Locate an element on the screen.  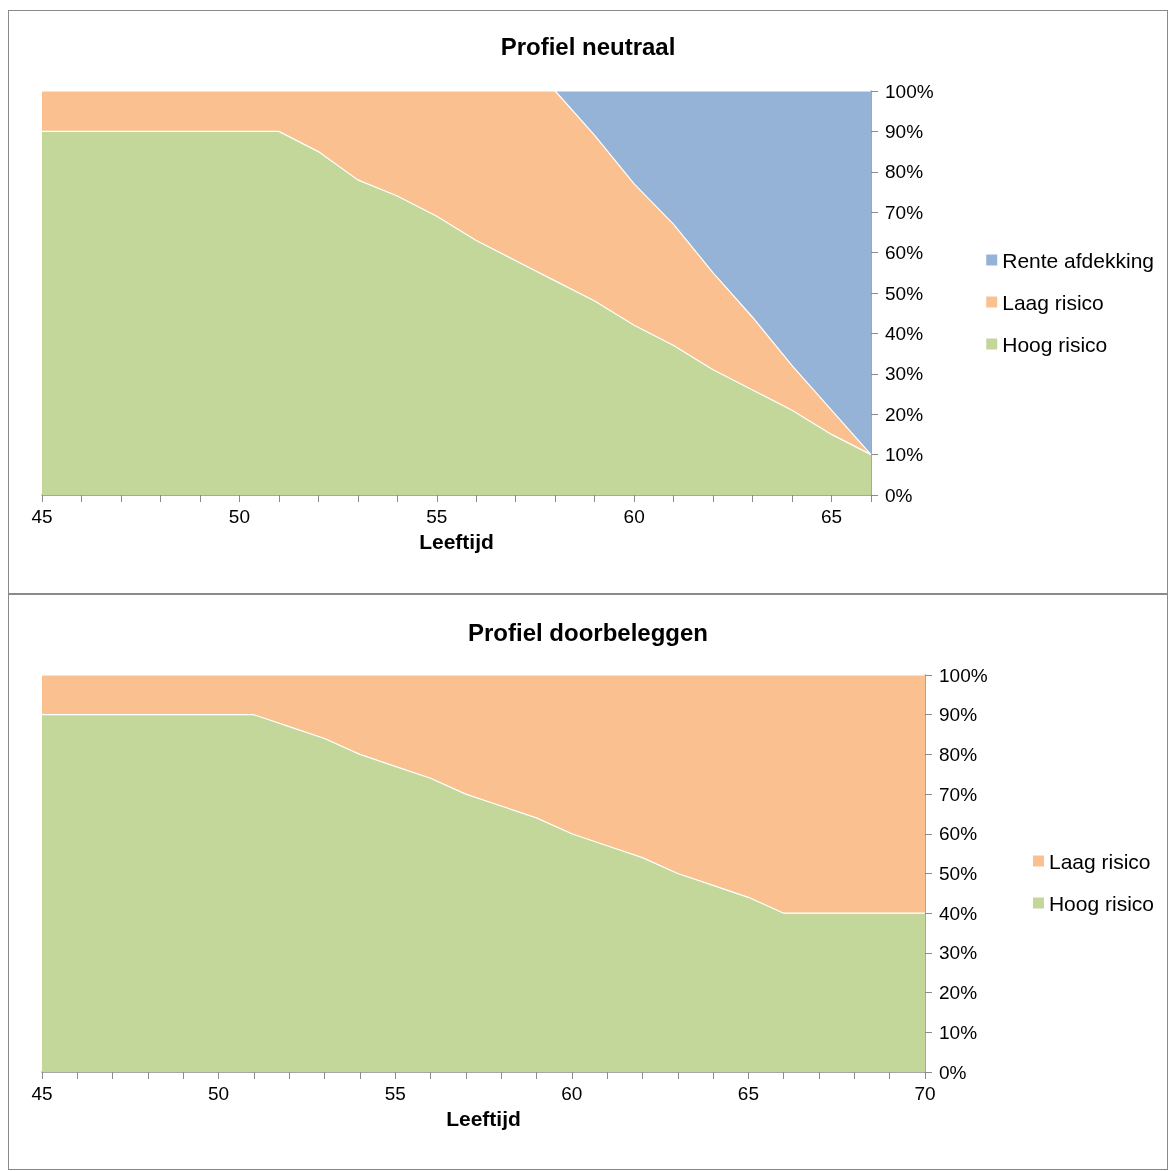
legend-label: Rente afdekking is located at coordinates (1078, 260).